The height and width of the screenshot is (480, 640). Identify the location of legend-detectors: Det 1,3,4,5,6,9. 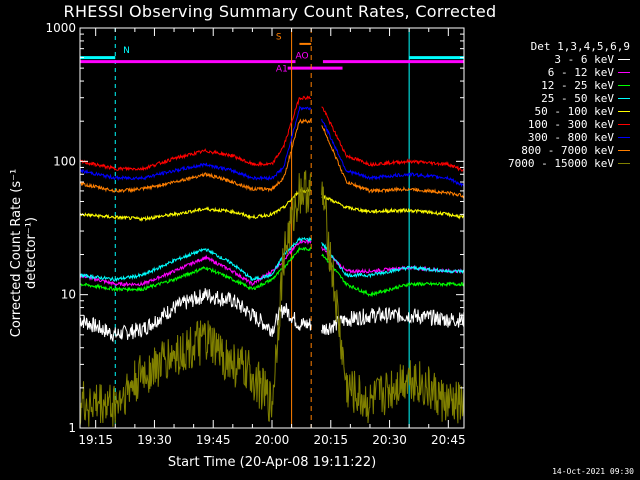
(580, 46).